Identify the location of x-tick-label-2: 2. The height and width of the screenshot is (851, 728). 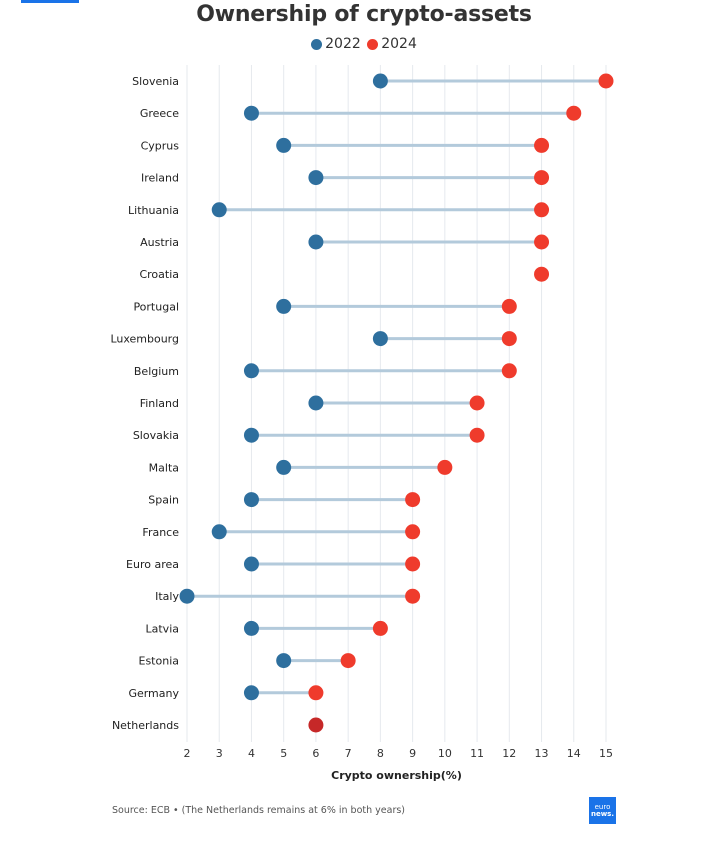
(187, 753).